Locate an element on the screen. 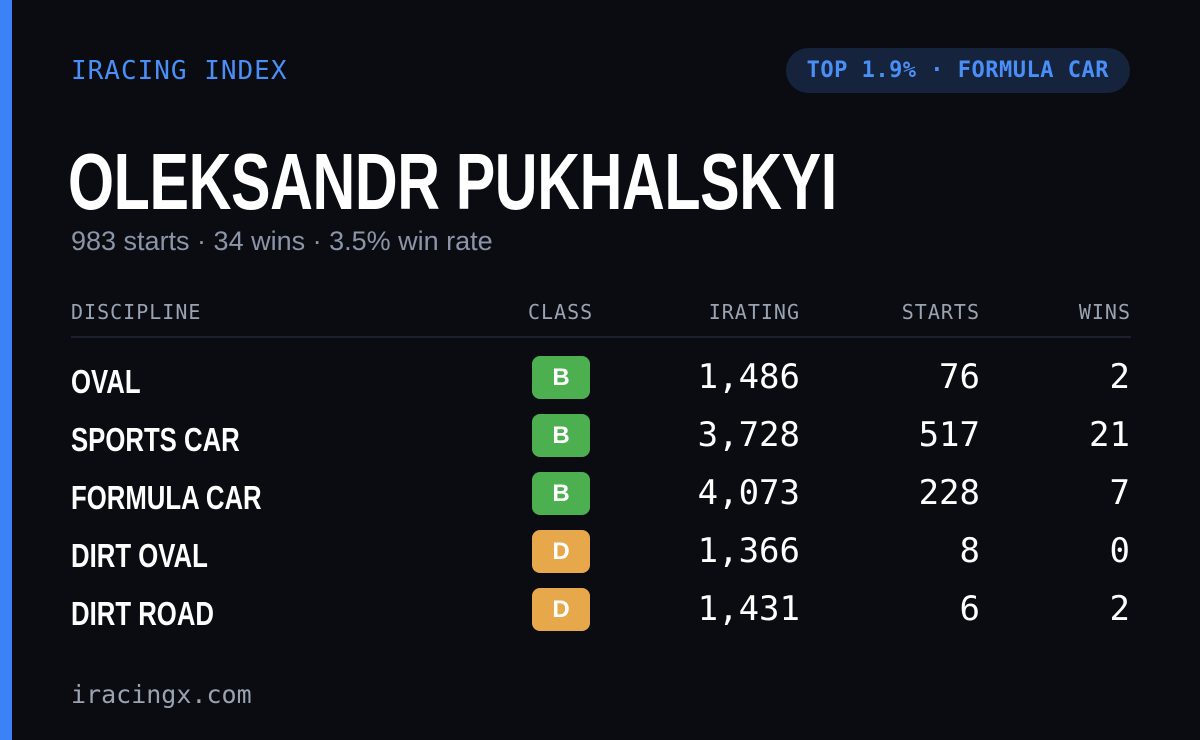 This screenshot has width=1200, height=740. starts-value: 76 is located at coordinates (959, 377).